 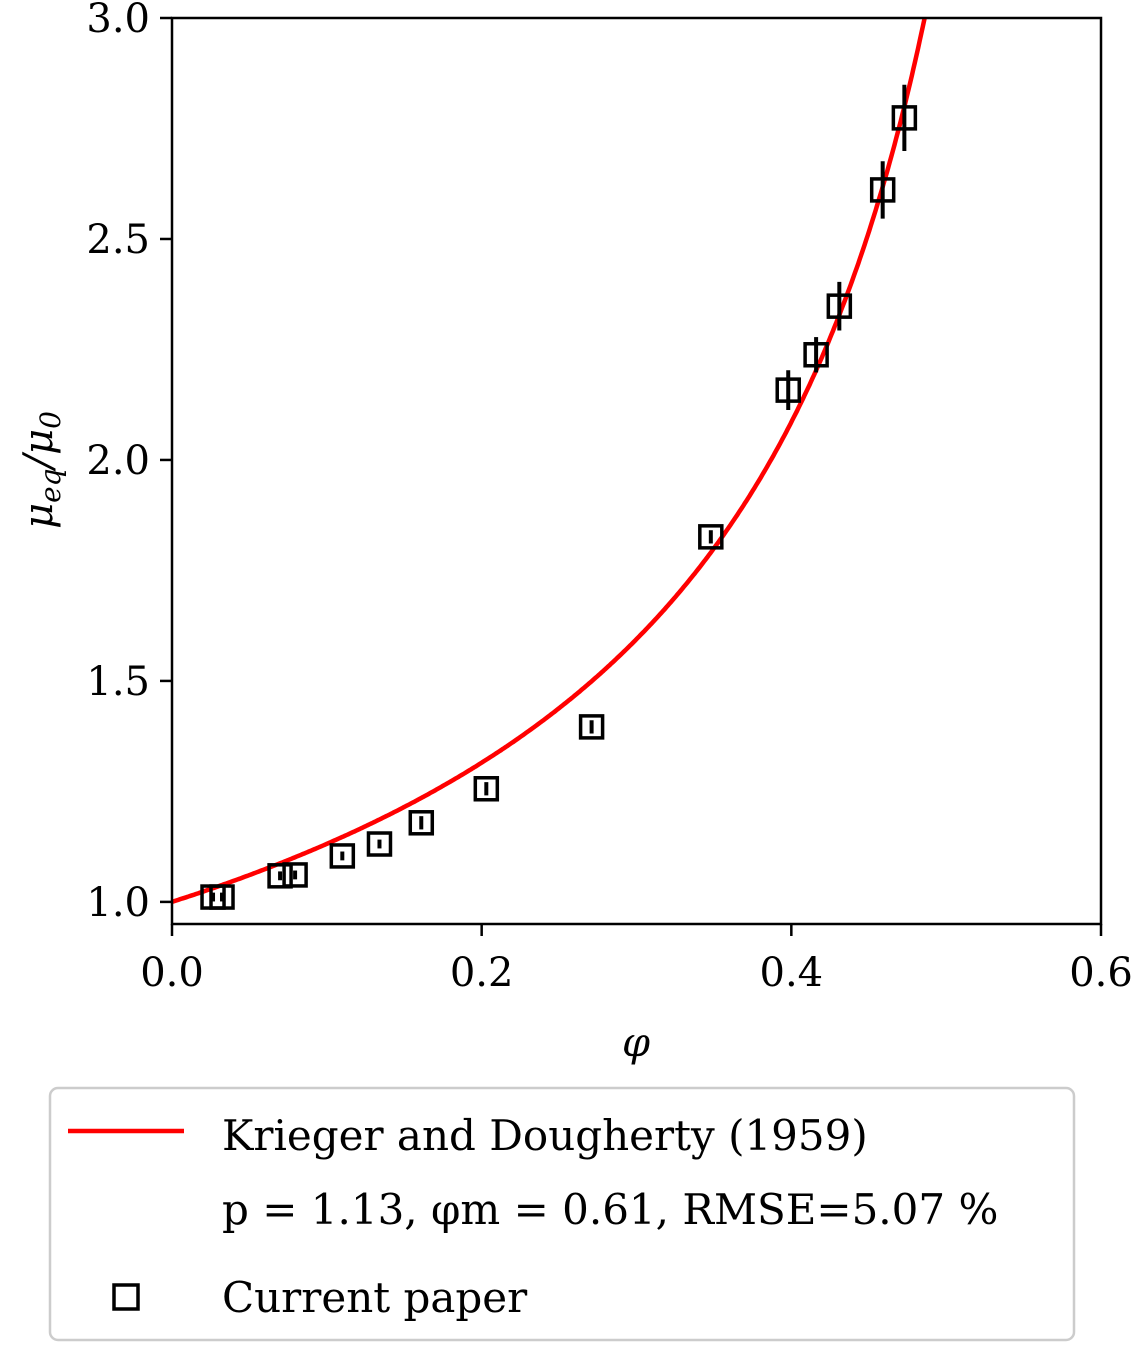 What do you see at coordinates (126, 1297) in the screenshot?
I see `legend-square-marker` at bounding box center [126, 1297].